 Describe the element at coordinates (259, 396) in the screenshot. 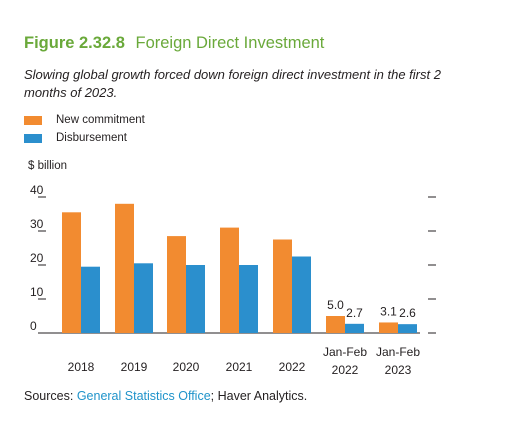

I see `source-suffix: ; Haver Analytics.` at that location.